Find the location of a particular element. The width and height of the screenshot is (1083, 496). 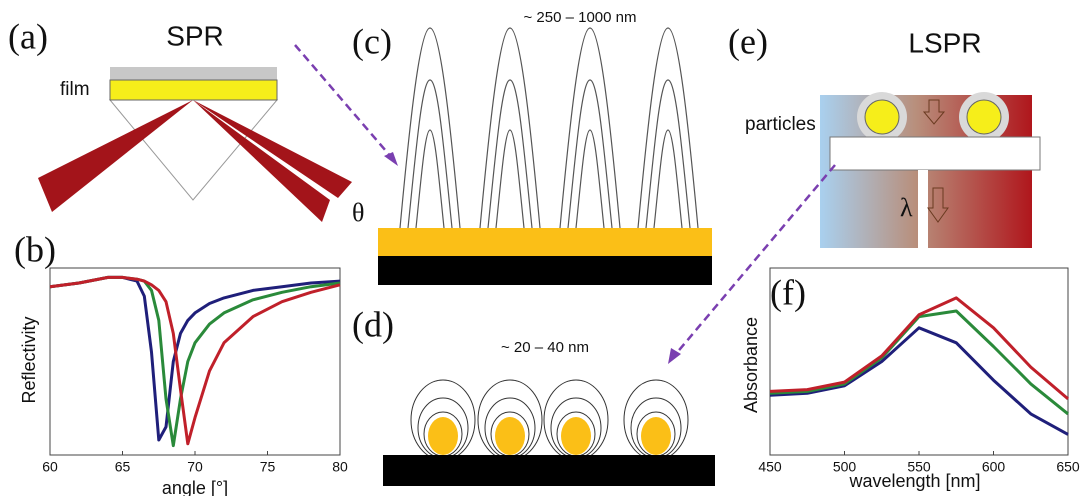

panel-e: λ (e) LSPR particles is located at coordinates (884, 134).